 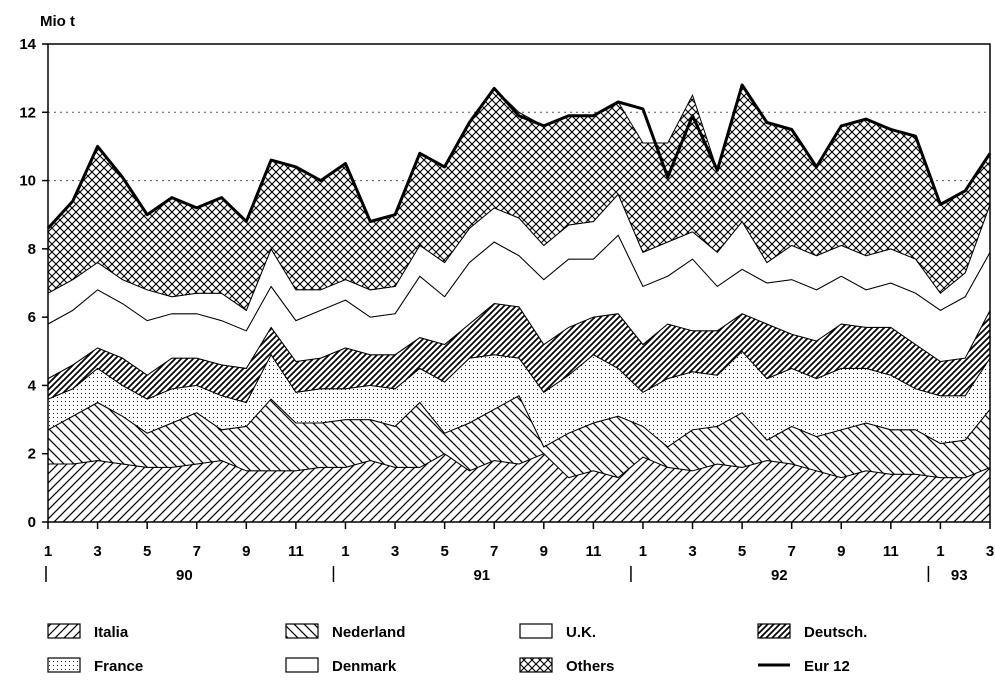 What do you see at coordinates (506, 575) in the screenshot?
I see `year-labels: 90 91 92 93` at bounding box center [506, 575].